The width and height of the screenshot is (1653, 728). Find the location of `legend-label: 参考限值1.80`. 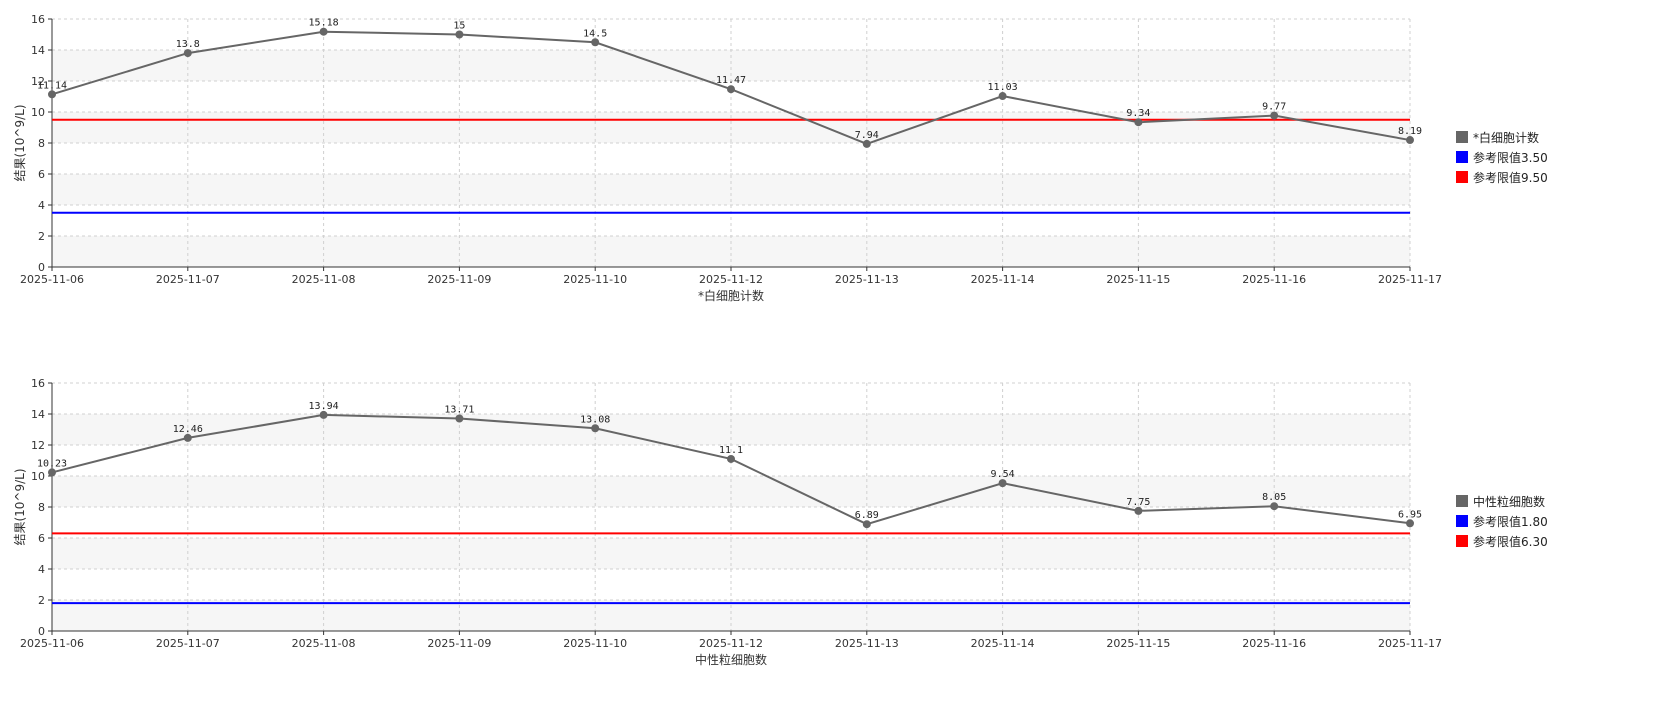

legend-label: 参考限值1.80 is located at coordinates (1510, 521).